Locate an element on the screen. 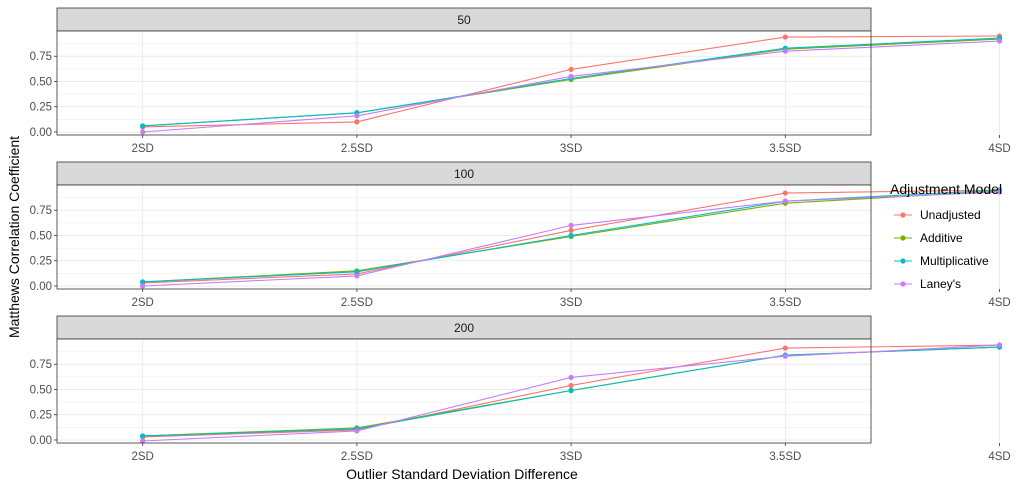 This screenshot has width=1022, height=494. facet-strip-label: 100 is located at coordinates (464, 174).